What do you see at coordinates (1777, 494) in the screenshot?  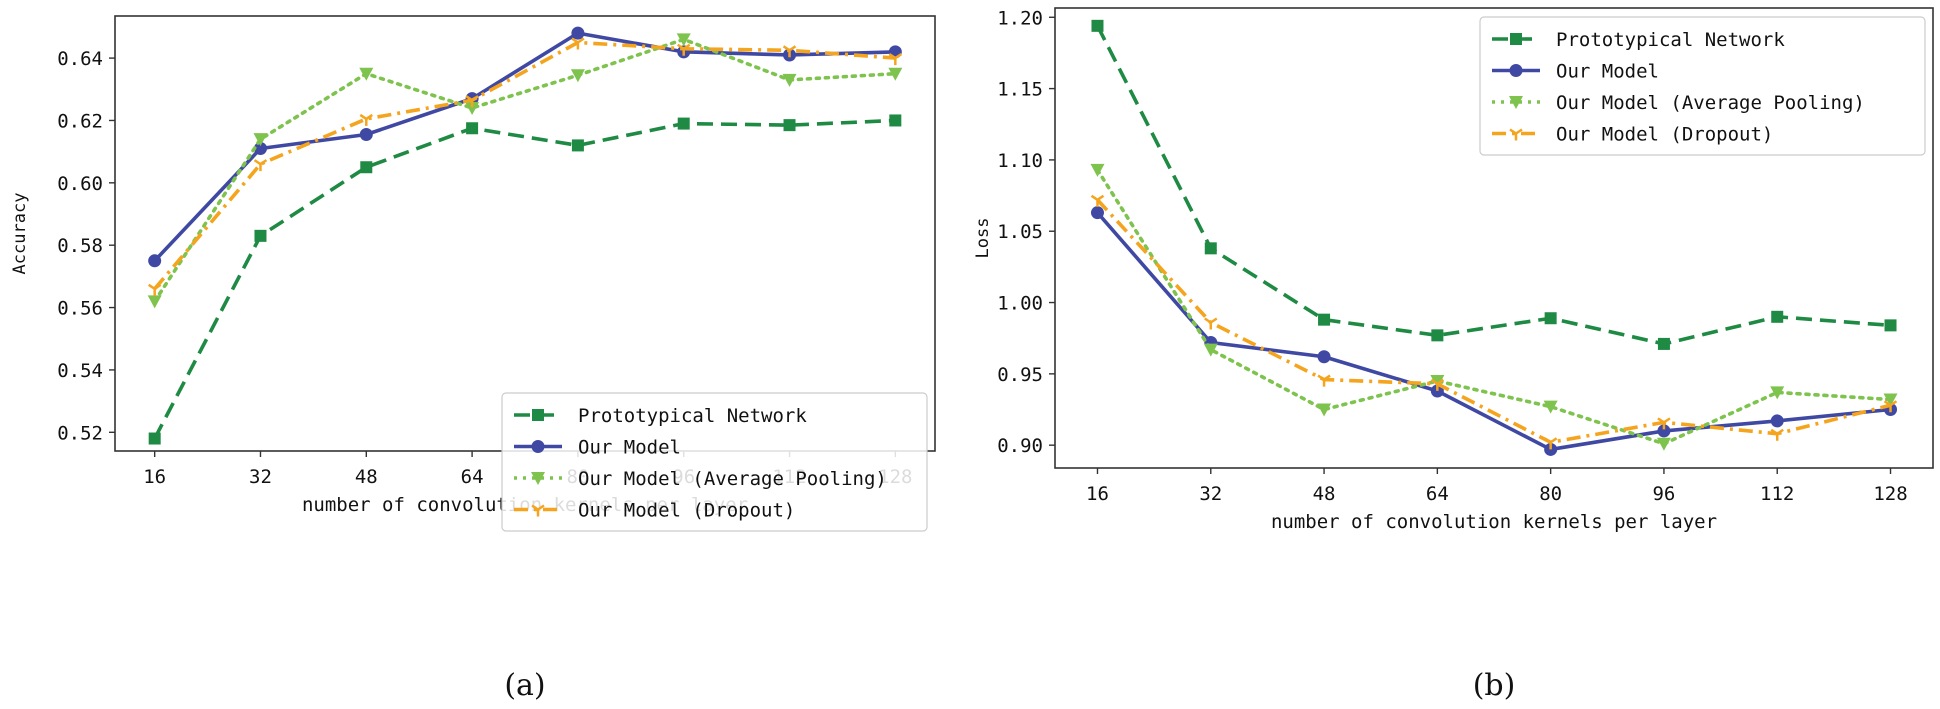 I see `x-tick-label: 112` at bounding box center [1777, 494].